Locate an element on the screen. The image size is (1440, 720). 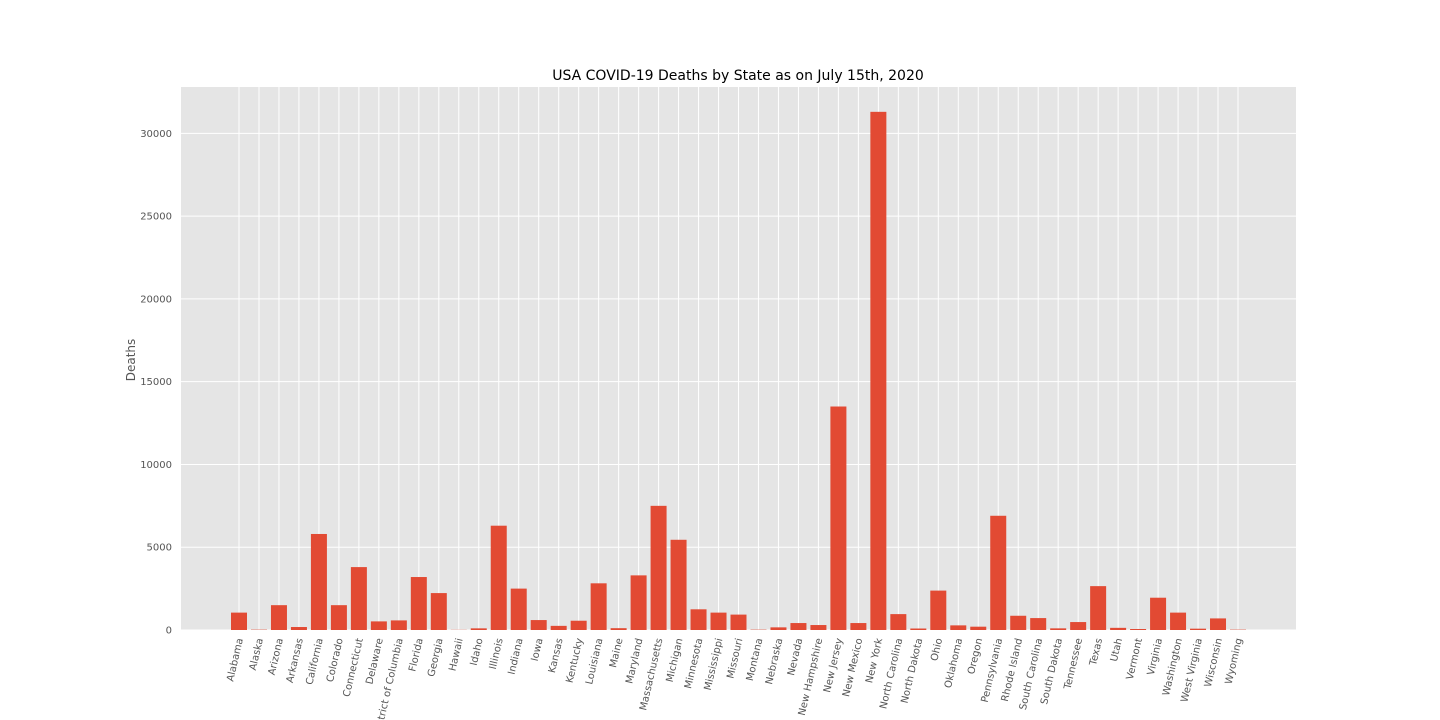
x-tick-label: New York is located at coordinates (874, 660).